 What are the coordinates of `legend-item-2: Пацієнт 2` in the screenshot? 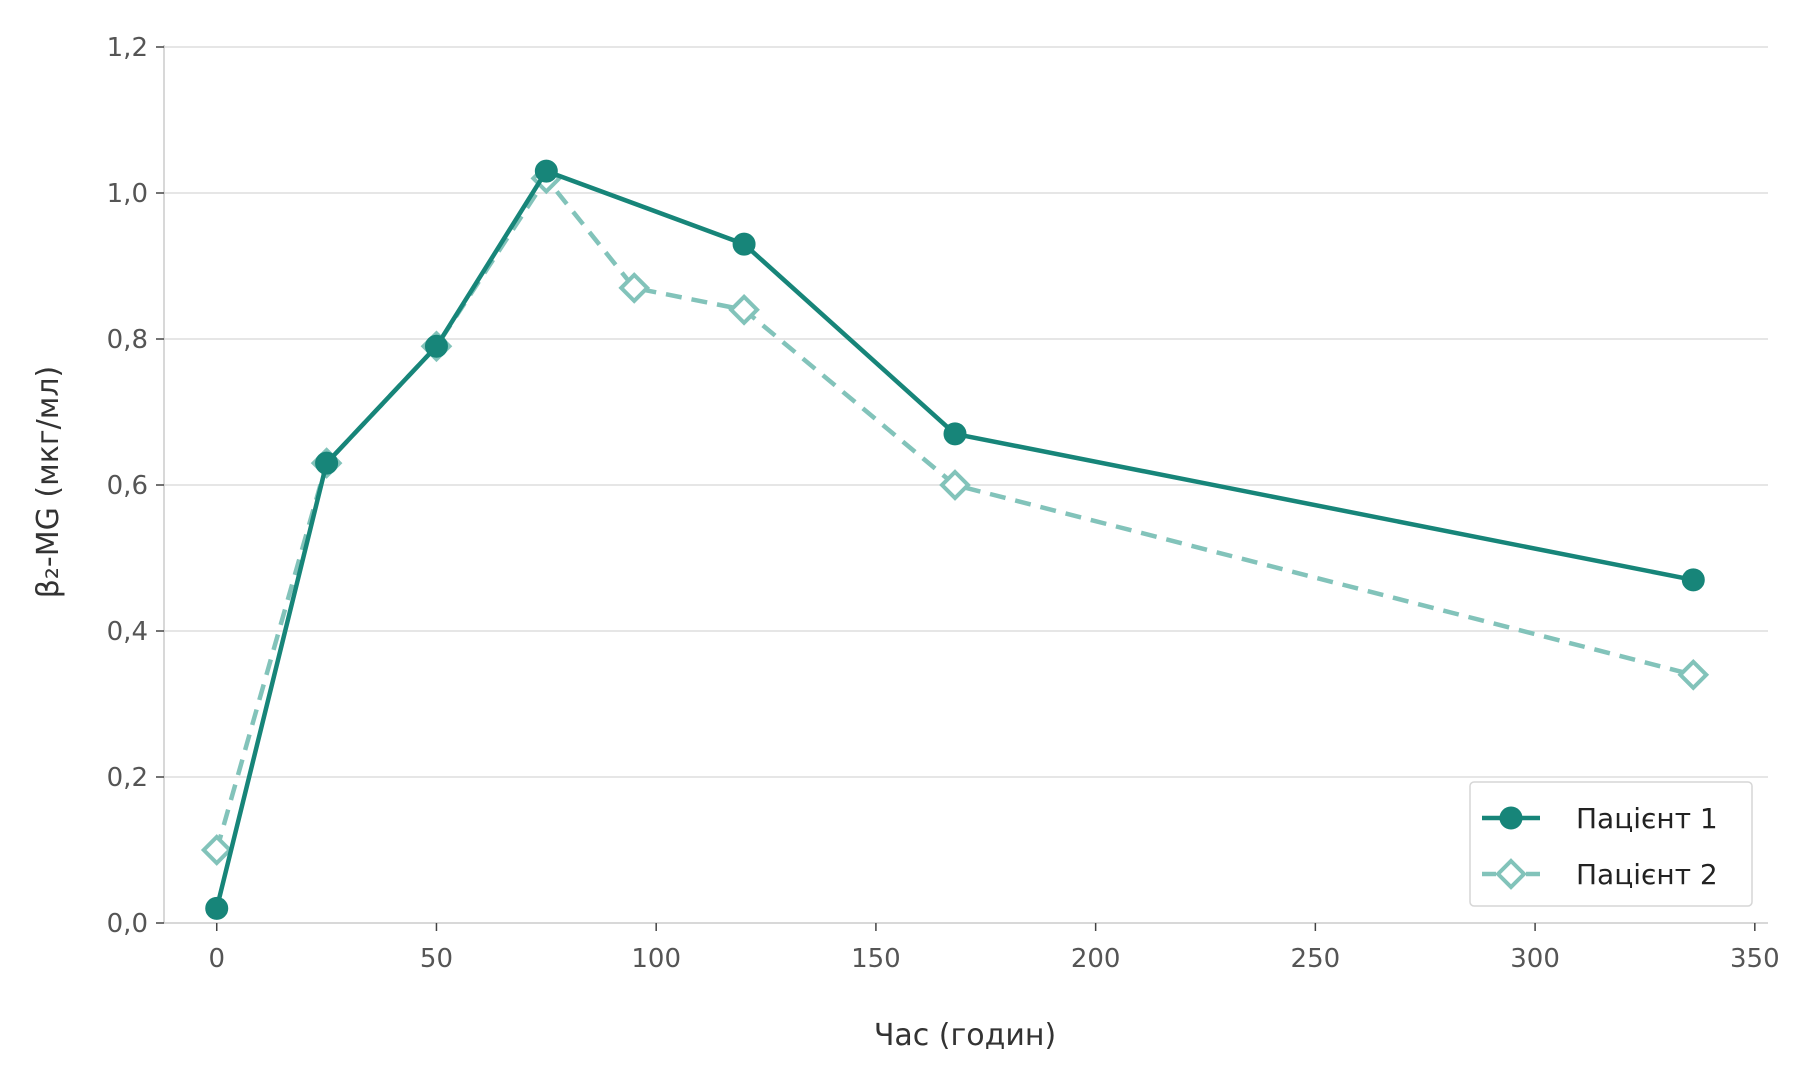 It's located at (1600, 874).